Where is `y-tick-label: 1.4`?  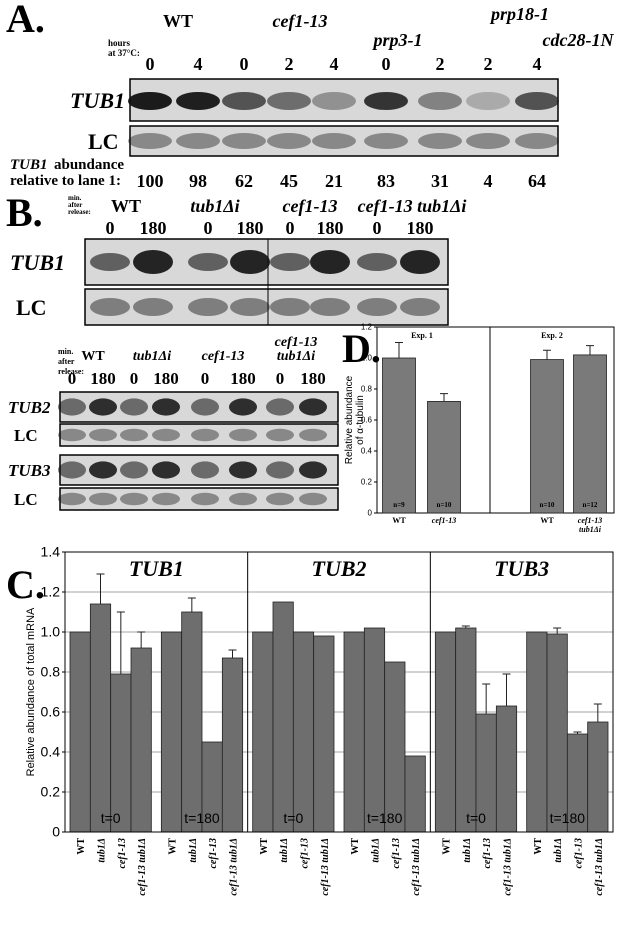
y-tick-label: 1.4 is located at coordinates (51, 552).